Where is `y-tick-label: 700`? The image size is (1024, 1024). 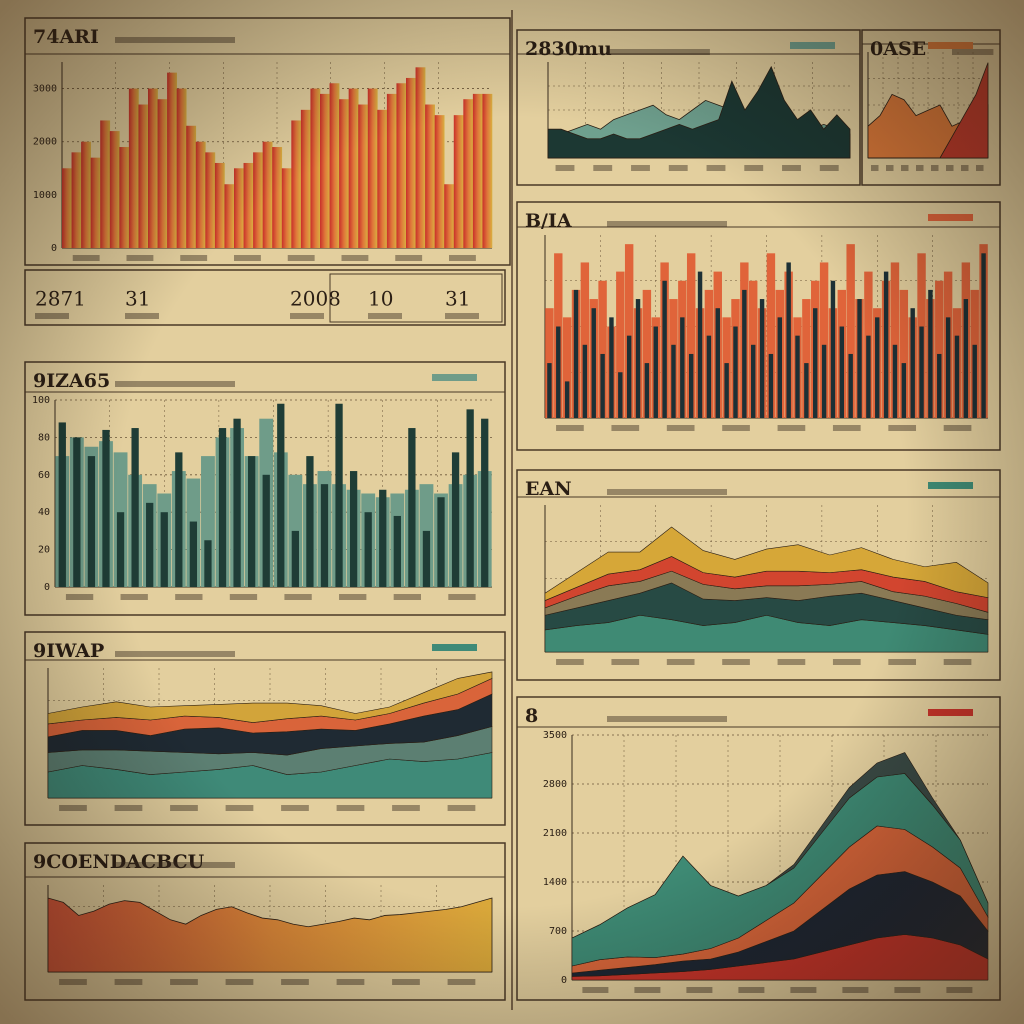 y-tick-label: 700 is located at coordinates (558, 931).